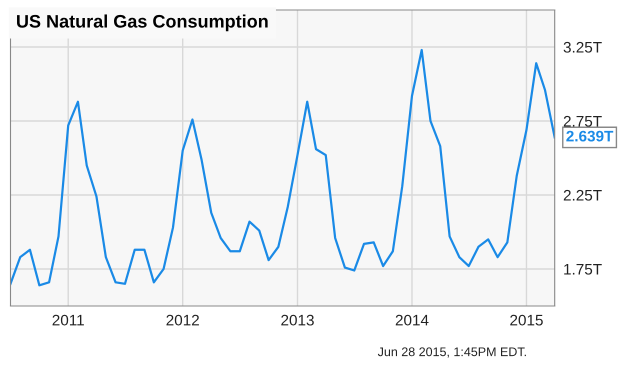  What do you see at coordinates (452, 352) in the screenshot?
I see `text: Jun 28 2015, 1:45PM EDT.` at bounding box center [452, 352].